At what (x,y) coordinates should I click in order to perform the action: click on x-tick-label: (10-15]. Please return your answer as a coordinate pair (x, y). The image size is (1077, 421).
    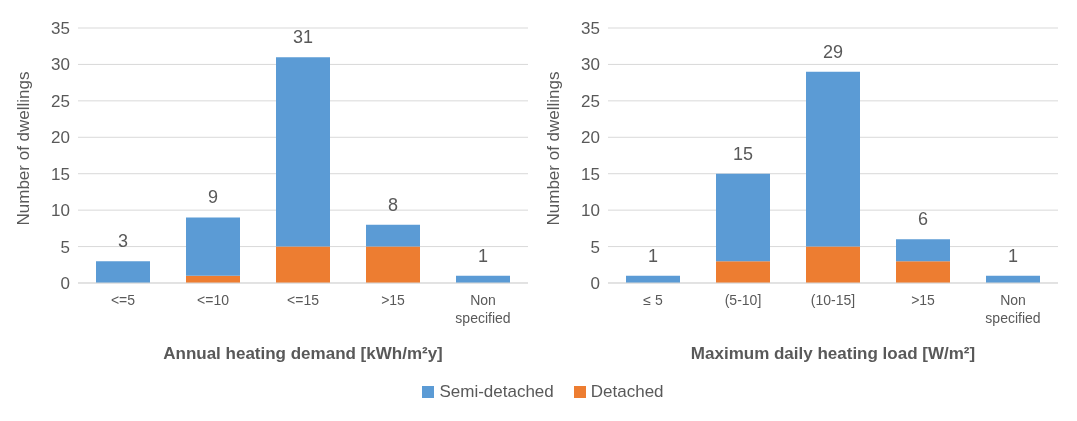
    Looking at the image, I should click on (833, 300).